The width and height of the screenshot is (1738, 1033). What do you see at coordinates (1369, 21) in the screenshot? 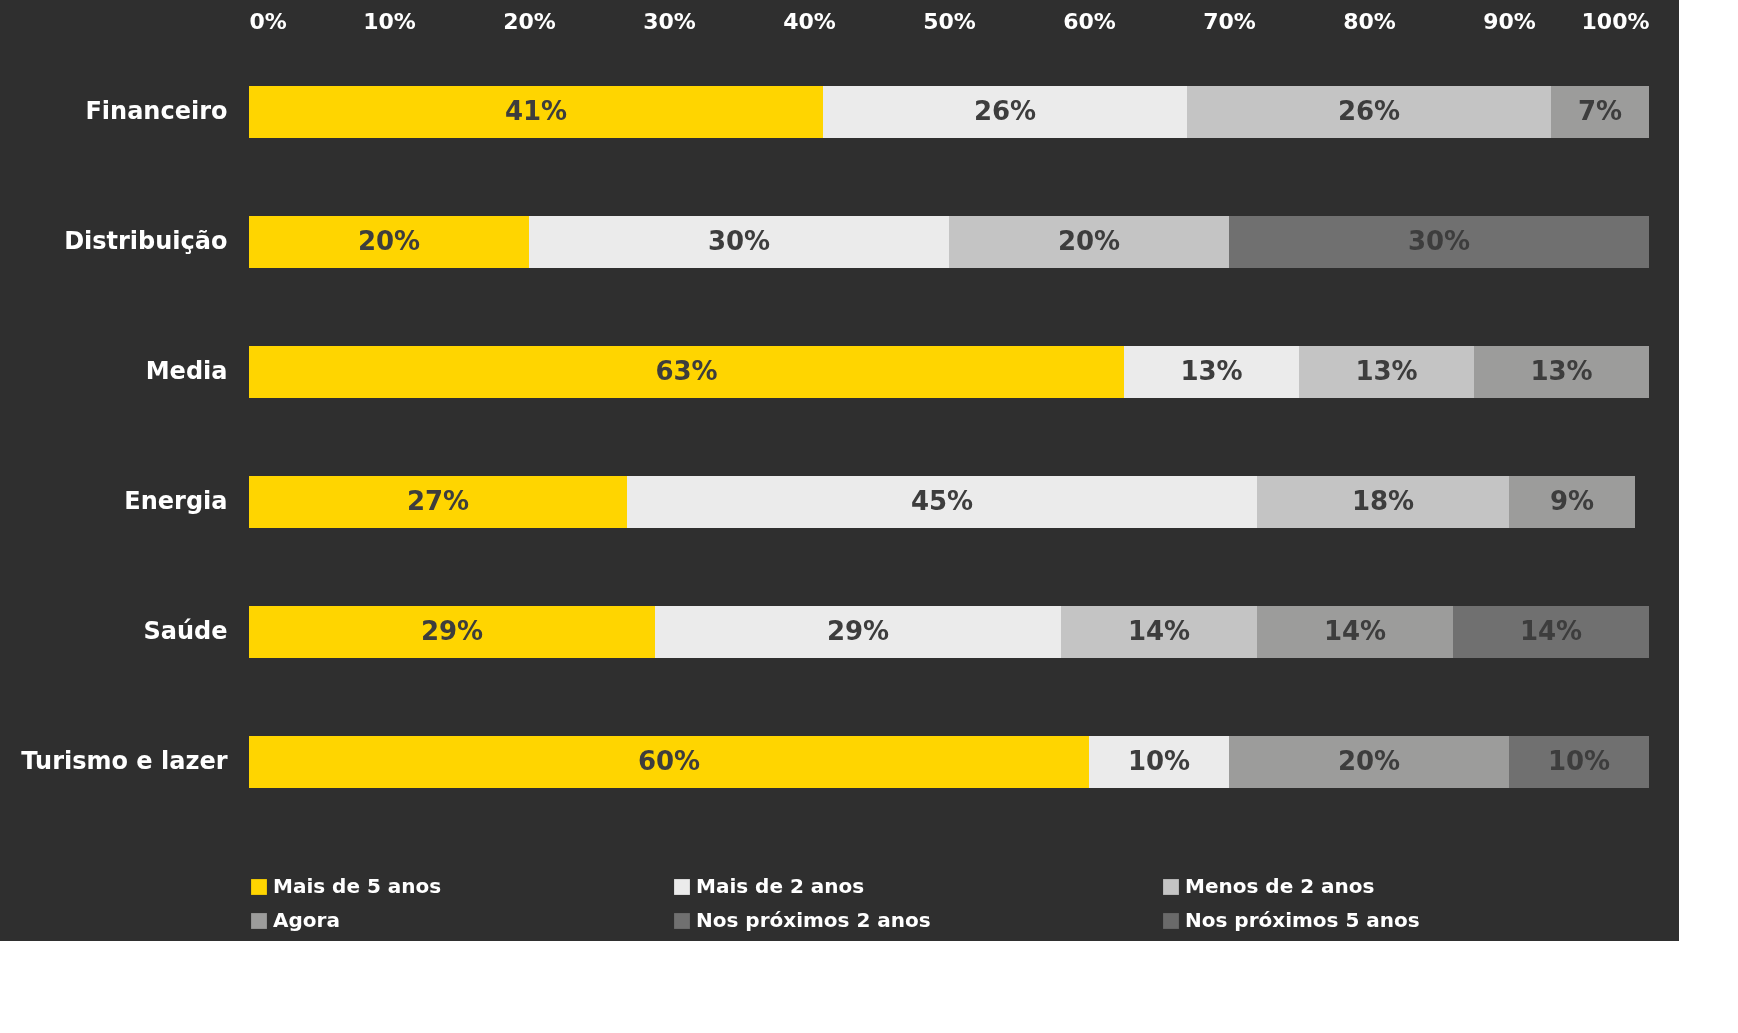
I see `x-tick-label: 80%` at bounding box center [1369, 21].